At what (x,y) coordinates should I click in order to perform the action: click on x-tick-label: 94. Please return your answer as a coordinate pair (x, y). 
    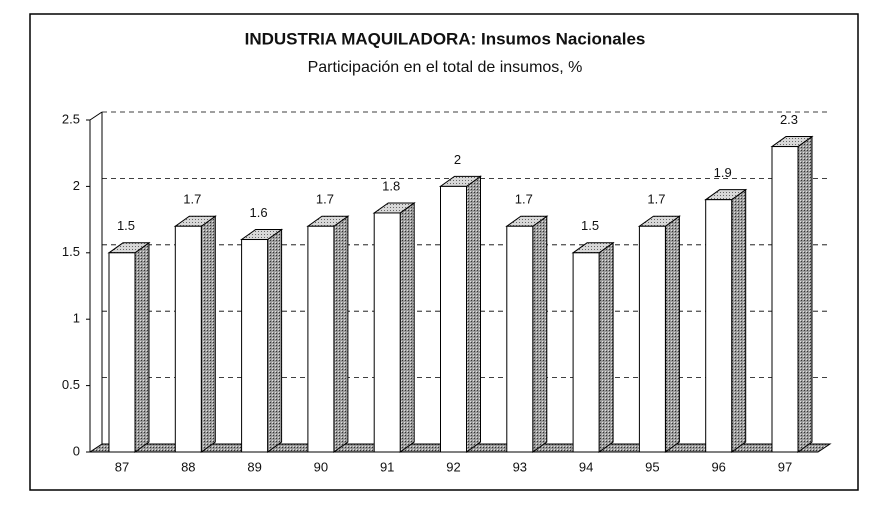
    Looking at the image, I should click on (586, 466).